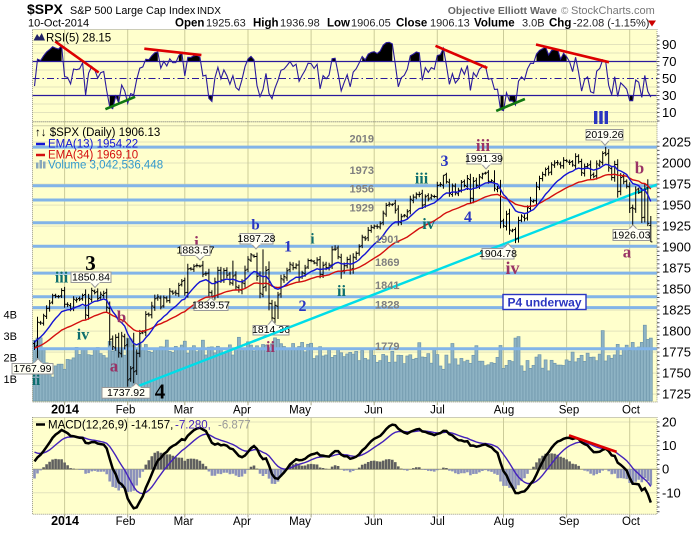 The width and height of the screenshot is (700, 535). What do you see at coordinates (676, 205) in the screenshot?
I see `svg-text: 1950` at bounding box center [676, 205].